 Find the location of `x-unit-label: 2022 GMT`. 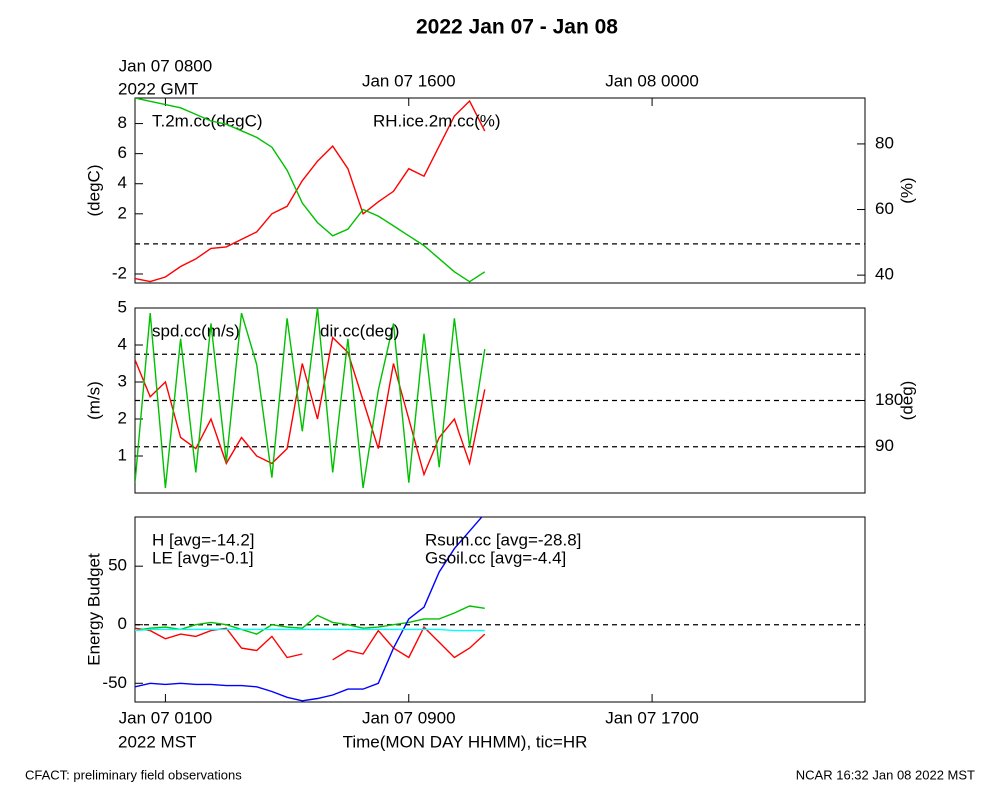

x-unit-label: 2022 GMT is located at coordinates (158, 88).